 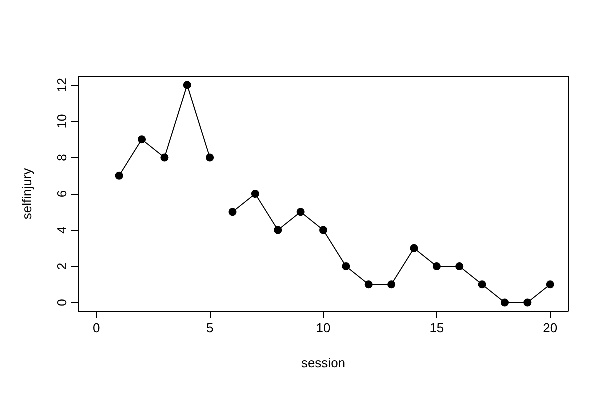 I want to click on x-tick-label: 20, so click(x=550, y=328).